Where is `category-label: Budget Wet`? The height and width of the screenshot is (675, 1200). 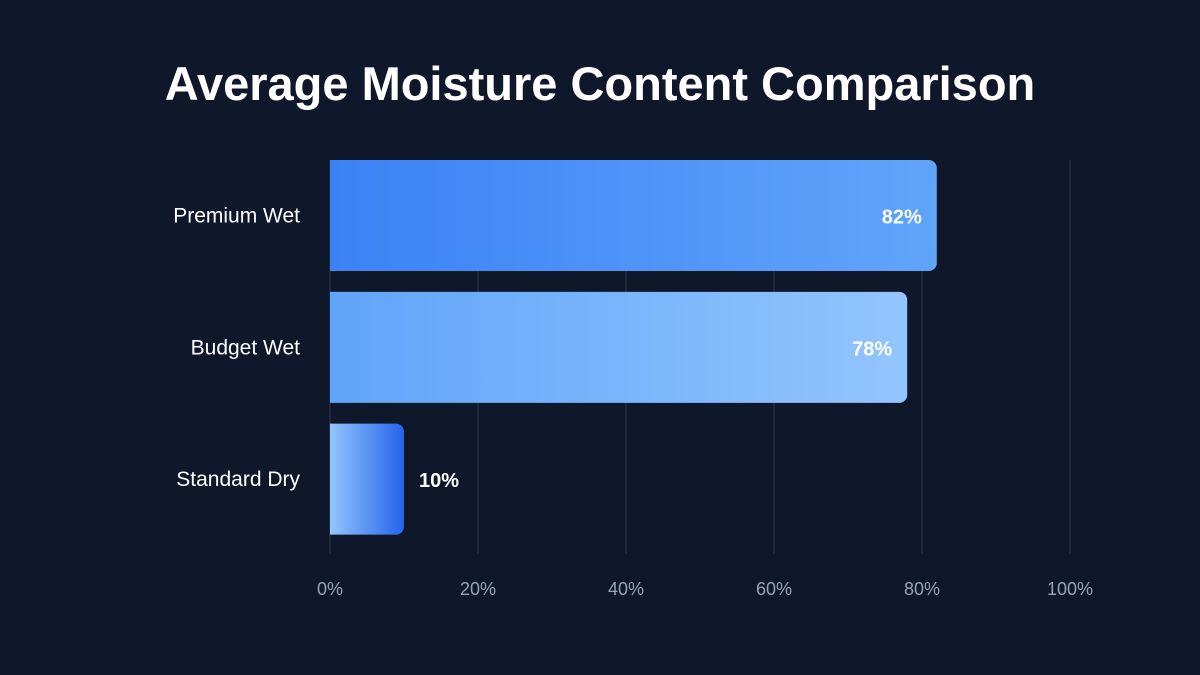
category-label: Budget Wet is located at coordinates (246, 347).